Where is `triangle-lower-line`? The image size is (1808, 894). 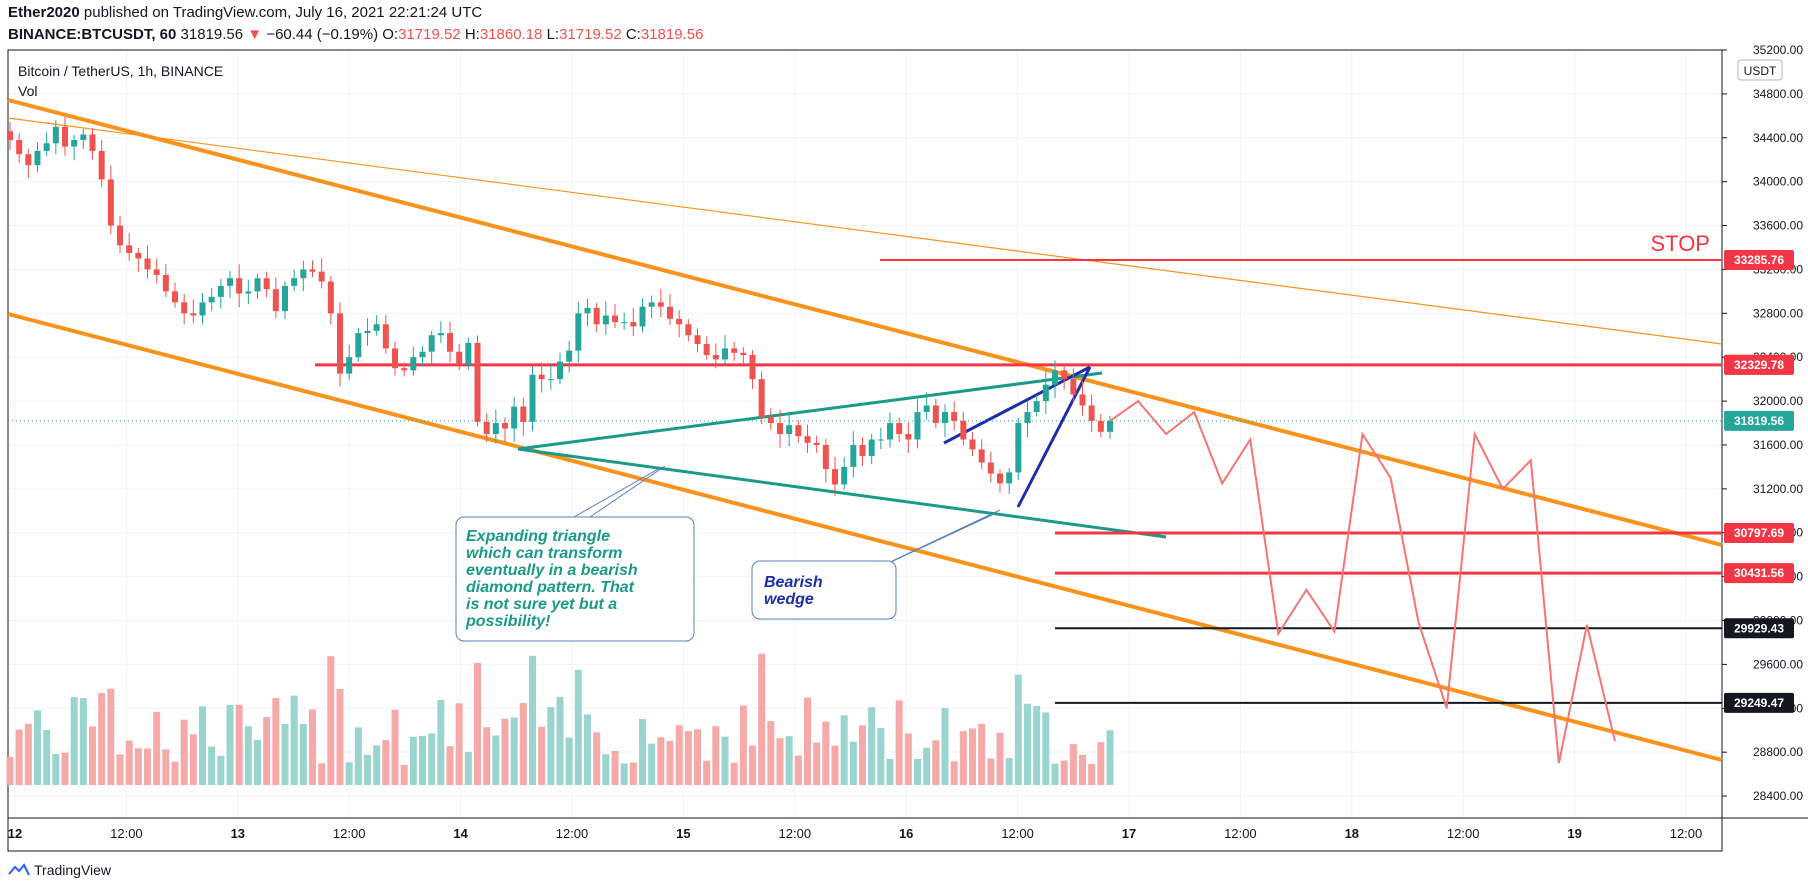
triangle-lower-line is located at coordinates (842, 493).